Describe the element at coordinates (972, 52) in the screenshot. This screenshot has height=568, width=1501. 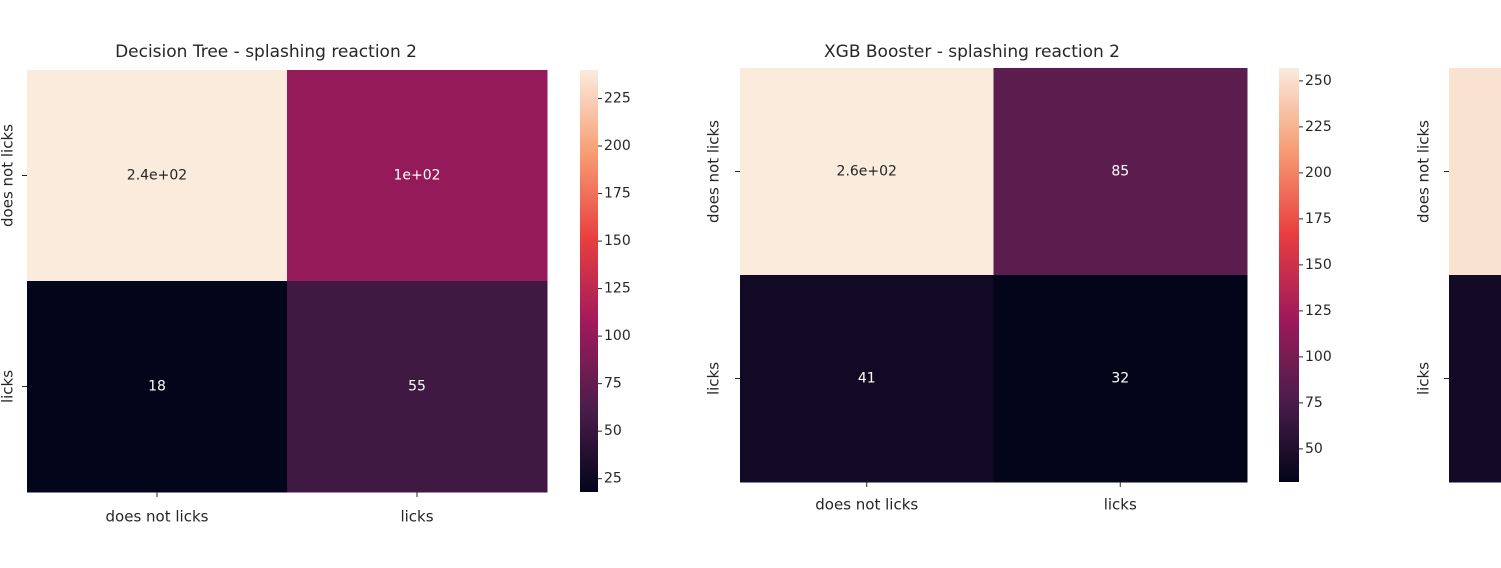
I see `chart-title: XGB Booster - splashing reaction 2` at that location.